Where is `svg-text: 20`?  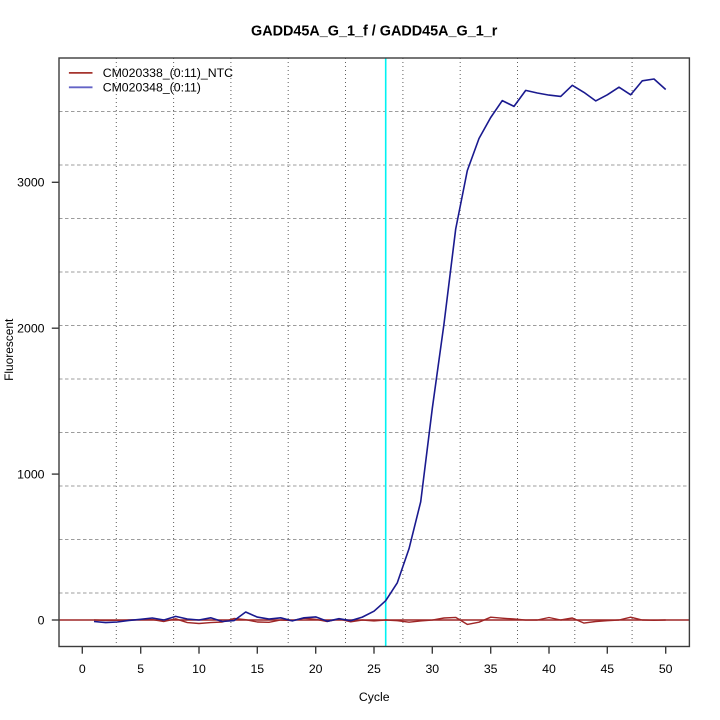 svg-text: 20 is located at coordinates (316, 669).